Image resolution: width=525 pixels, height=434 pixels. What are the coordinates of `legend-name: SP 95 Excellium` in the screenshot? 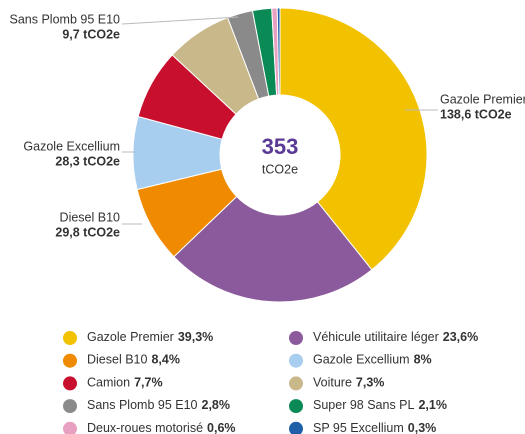 It's located at (358, 427).